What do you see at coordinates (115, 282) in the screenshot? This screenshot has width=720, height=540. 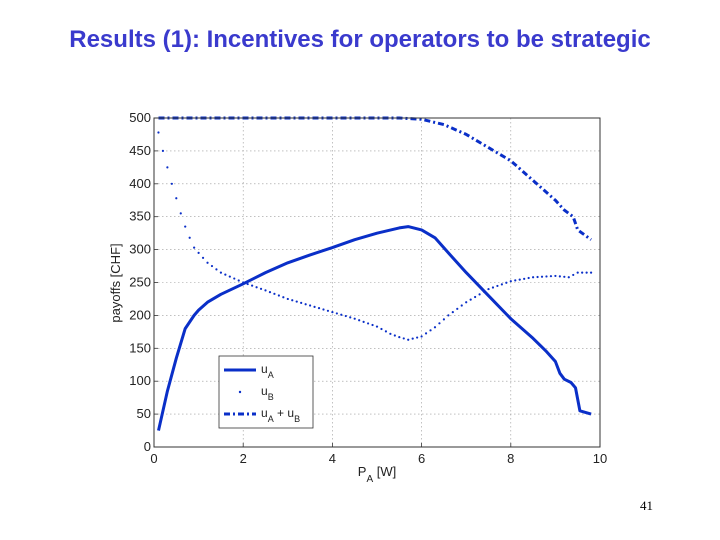 I see `y-axis-label: payoffs [CHF]` at bounding box center [115, 282].